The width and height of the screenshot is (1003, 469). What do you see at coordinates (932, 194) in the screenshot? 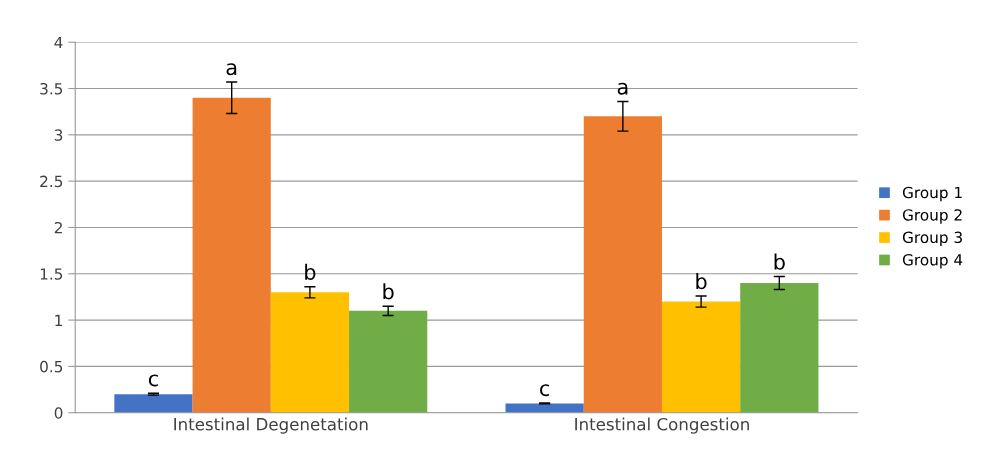
I see `legend-label: Group 1` at bounding box center [932, 194].